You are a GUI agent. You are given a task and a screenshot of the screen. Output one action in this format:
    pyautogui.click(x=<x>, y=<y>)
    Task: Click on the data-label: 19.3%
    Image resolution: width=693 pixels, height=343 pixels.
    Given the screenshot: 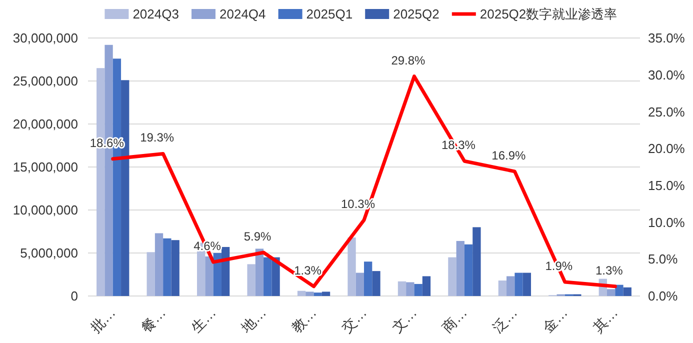 What is the action you would take?
    pyautogui.click(x=157, y=137)
    